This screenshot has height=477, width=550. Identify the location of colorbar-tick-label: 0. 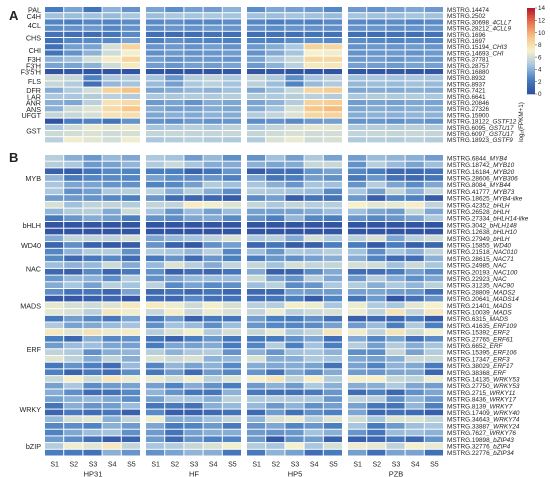
(540, 94).